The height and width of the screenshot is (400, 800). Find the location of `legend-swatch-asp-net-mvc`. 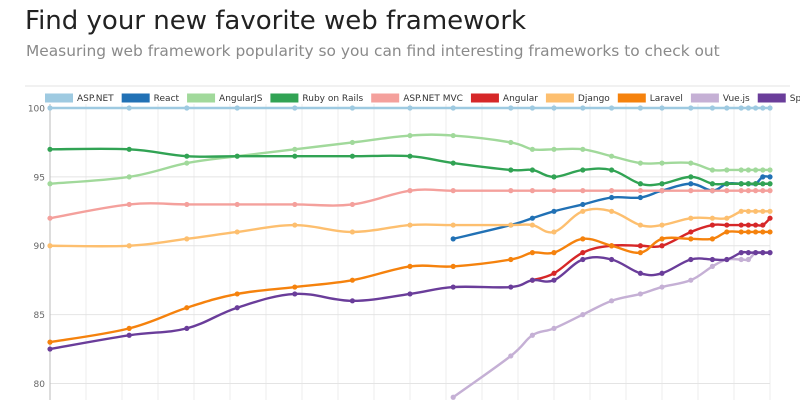

legend-swatch-asp-net-mvc is located at coordinates (385, 98).